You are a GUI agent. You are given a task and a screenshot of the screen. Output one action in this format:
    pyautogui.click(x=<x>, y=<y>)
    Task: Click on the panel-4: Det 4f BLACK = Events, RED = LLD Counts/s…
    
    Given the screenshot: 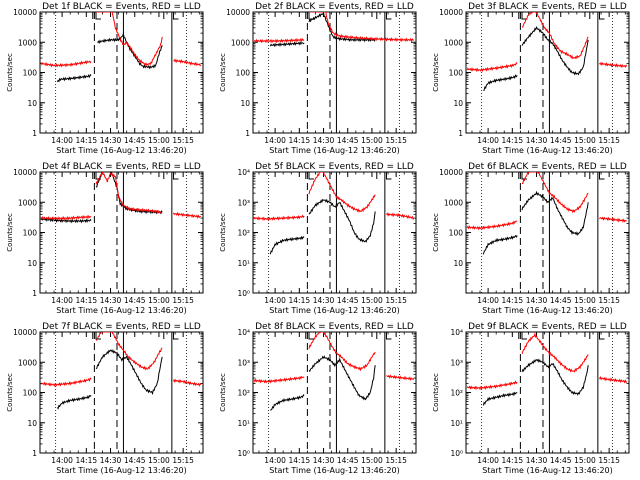 What is the action you would take?
    pyautogui.click(x=105, y=238)
    